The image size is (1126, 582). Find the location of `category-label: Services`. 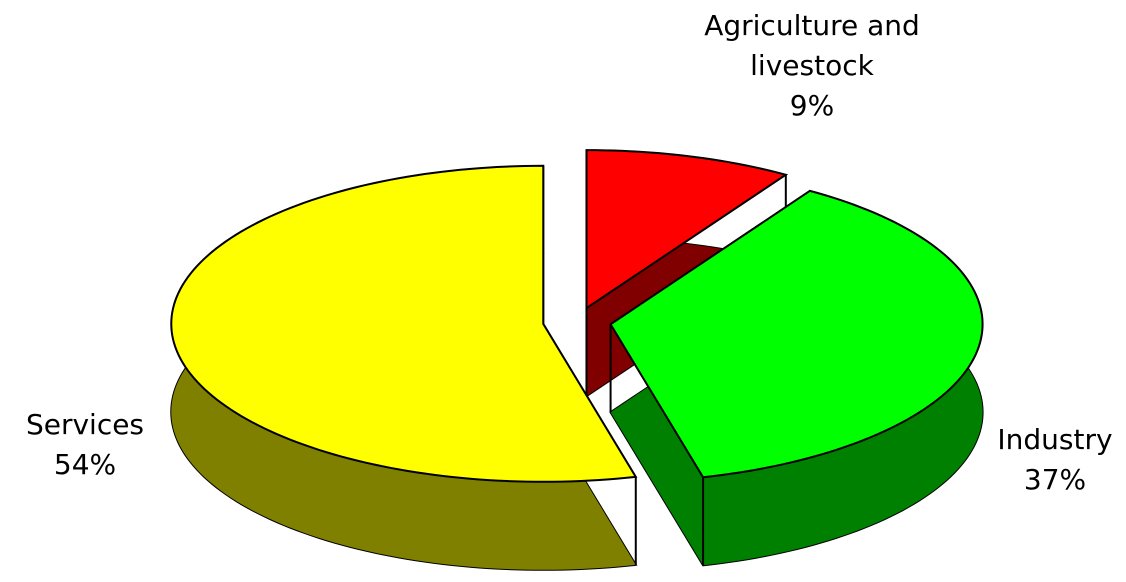

category-label: Services is located at coordinates (85, 424).